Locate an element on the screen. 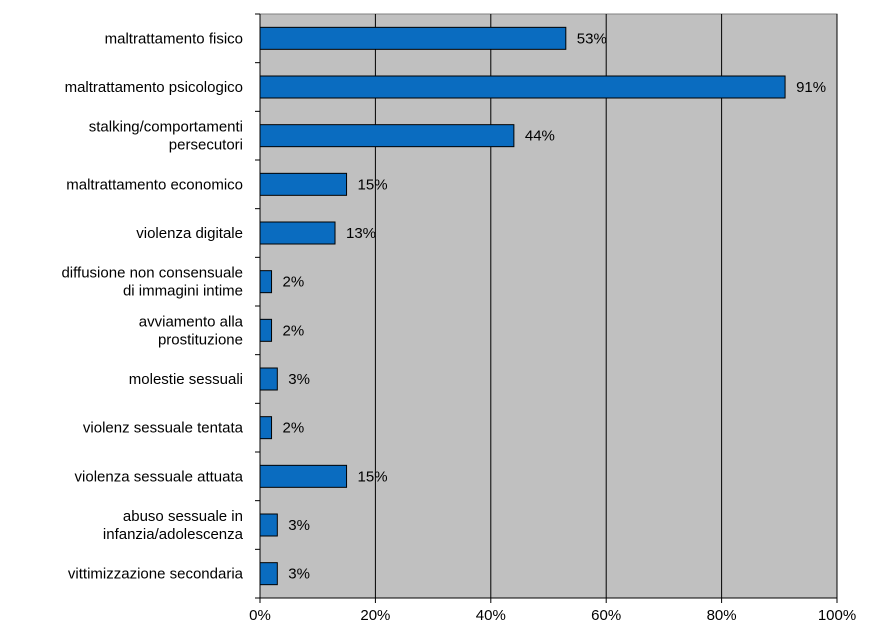 Image resolution: width=873 pixels, height=624 pixels. category-label: molestie sessuali is located at coordinates (186, 379).